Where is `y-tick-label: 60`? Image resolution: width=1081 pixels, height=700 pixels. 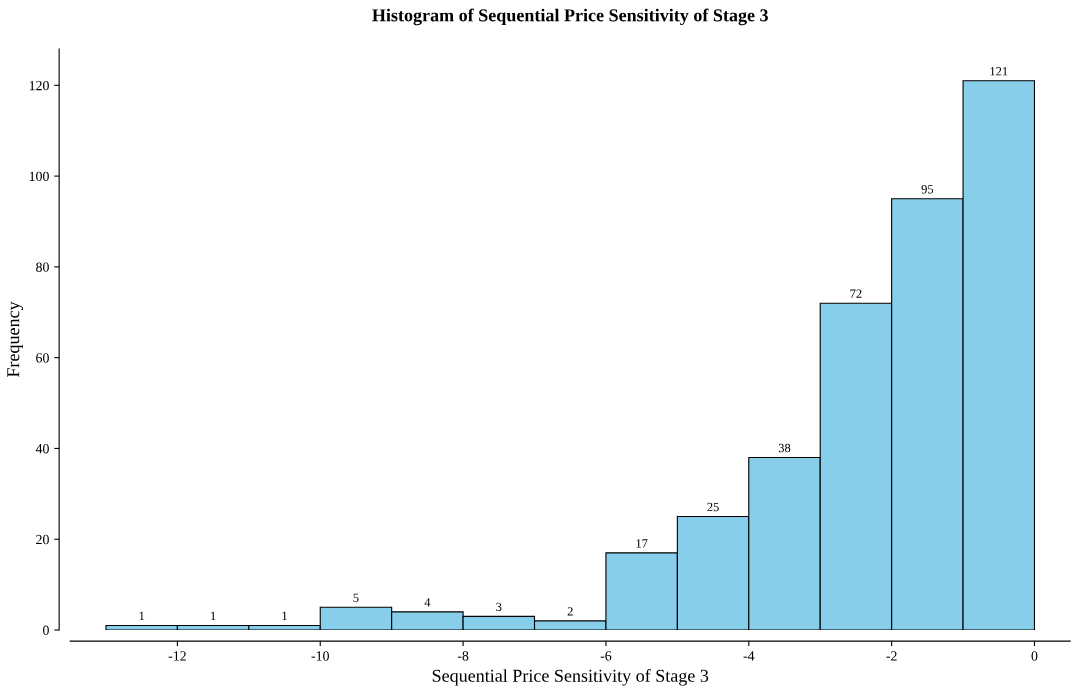 y-tick-label: 60 is located at coordinates (42, 358).